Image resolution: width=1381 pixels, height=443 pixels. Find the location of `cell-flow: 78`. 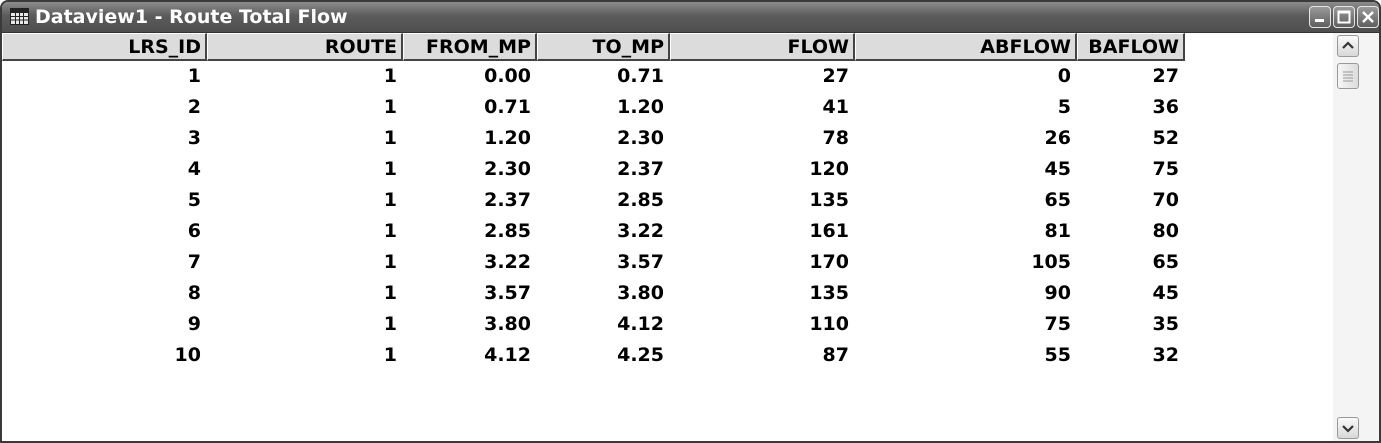

cell-flow: 78 is located at coordinates (835, 138).